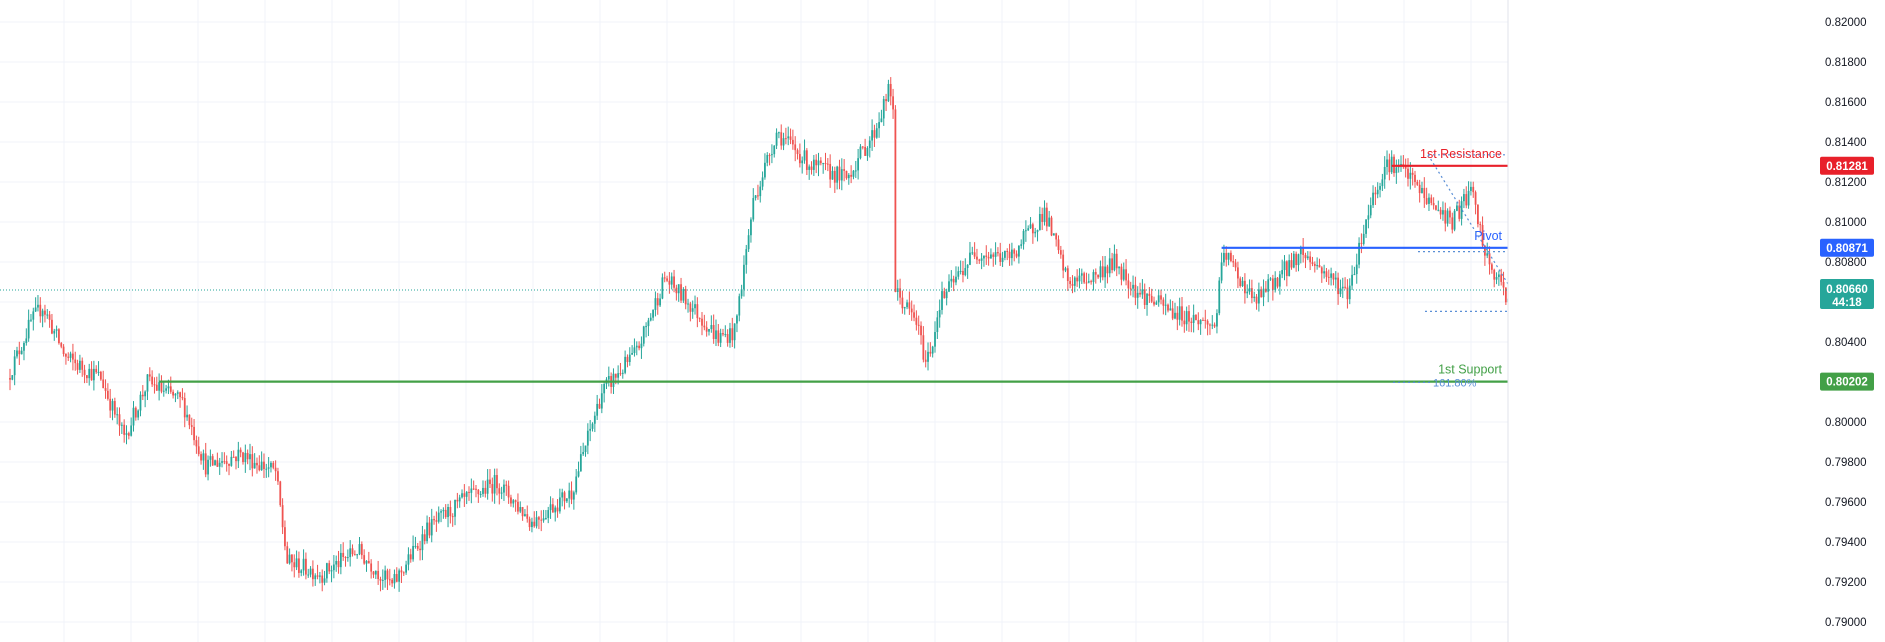 The height and width of the screenshot is (642, 1885). What do you see at coordinates (1847, 294) in the screenshot?
I see `current-price-badge` at bounding box center [1847, 294].